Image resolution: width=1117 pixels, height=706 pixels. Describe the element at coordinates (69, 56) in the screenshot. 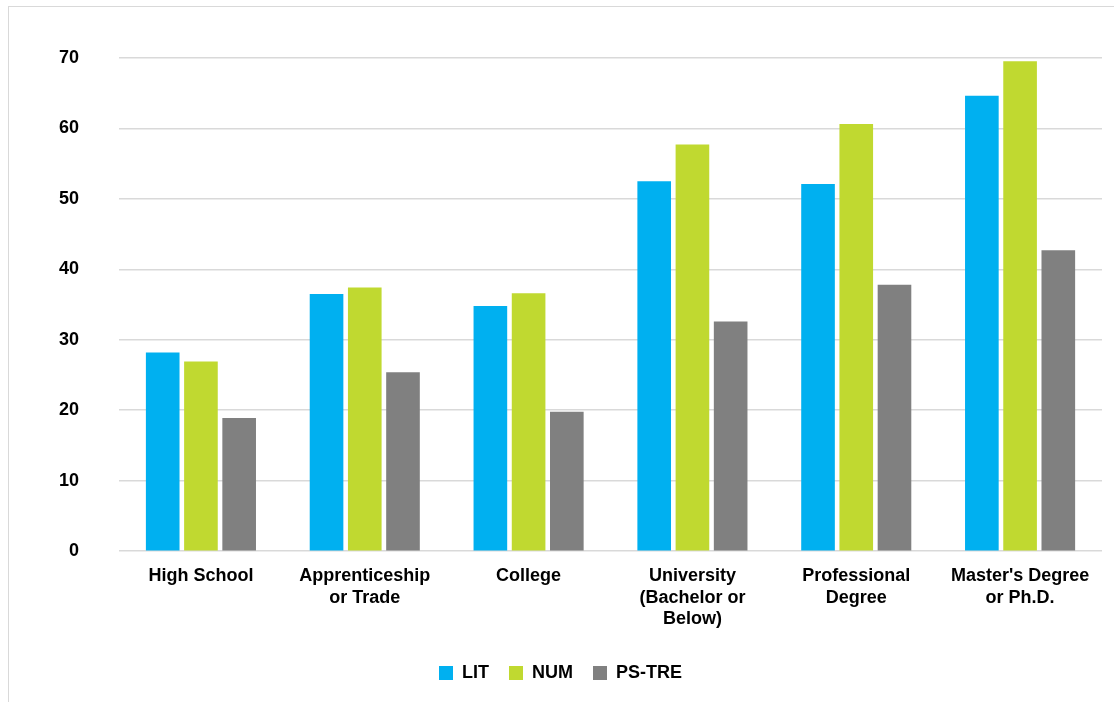

I see `y-tick-label: 70` at that location.